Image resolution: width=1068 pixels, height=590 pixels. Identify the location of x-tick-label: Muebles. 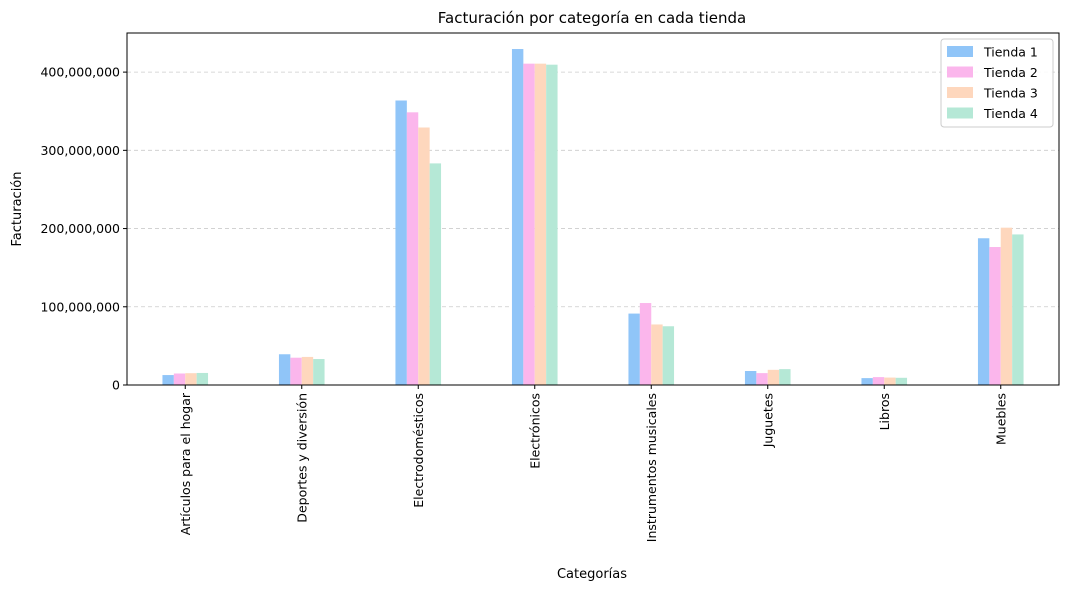
(1000, 419).